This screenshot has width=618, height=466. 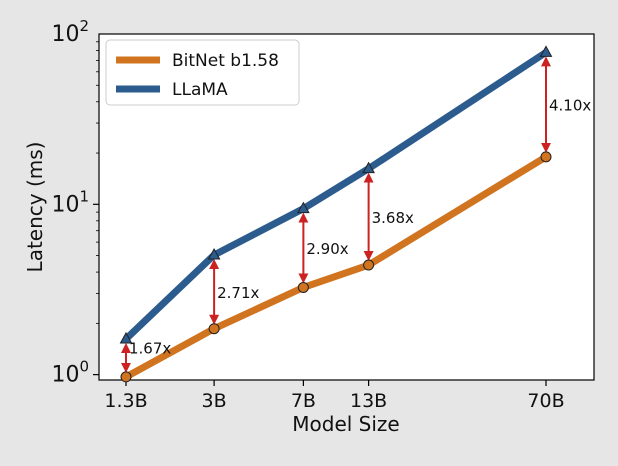 I want to click on speedup-label-4: 4.10x, so click(x=570, y=106).